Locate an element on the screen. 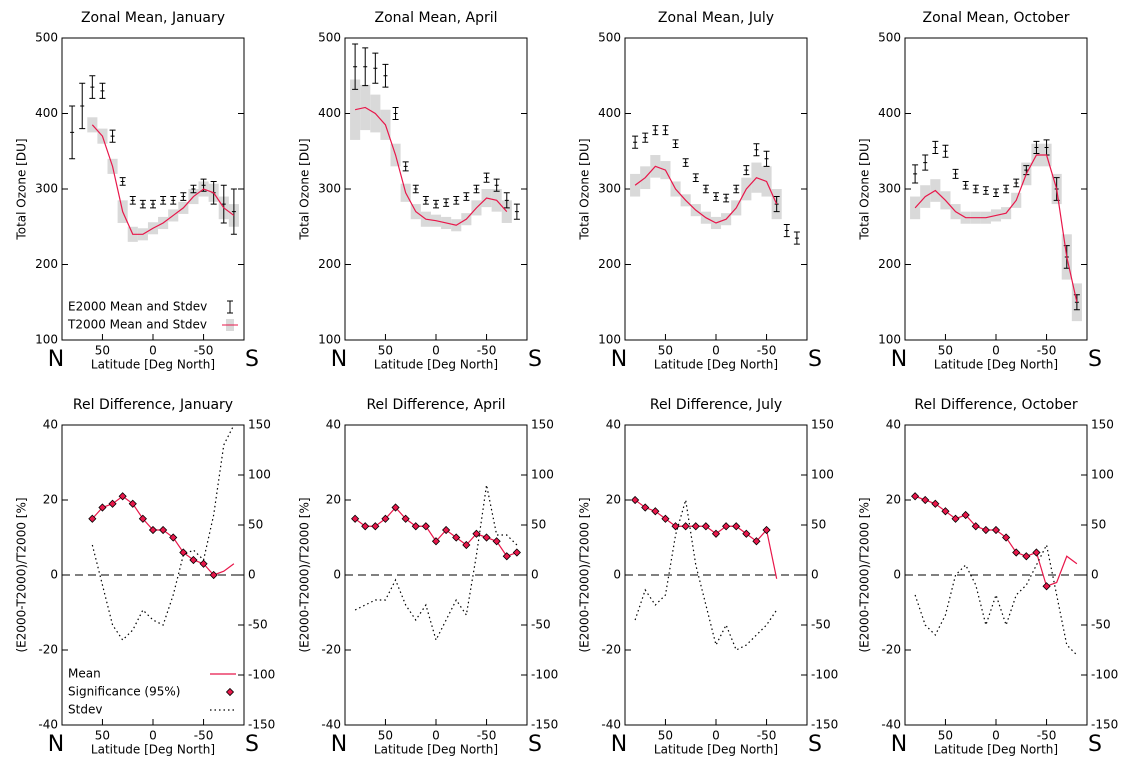 This screenshot has height=767, width=1125. y-axis-label: Total Ozone [DU] is located at coordinates (865, 189).